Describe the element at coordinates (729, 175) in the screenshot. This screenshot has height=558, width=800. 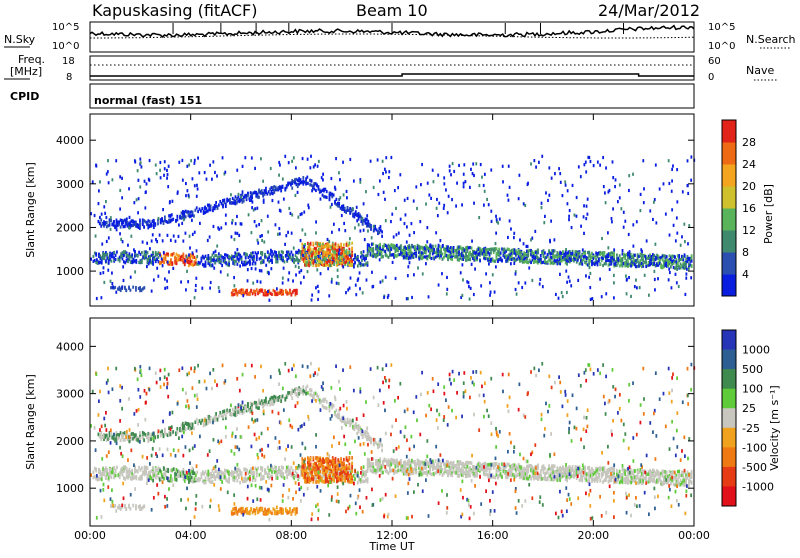
I see `power-colorbar-swatch` at that location.